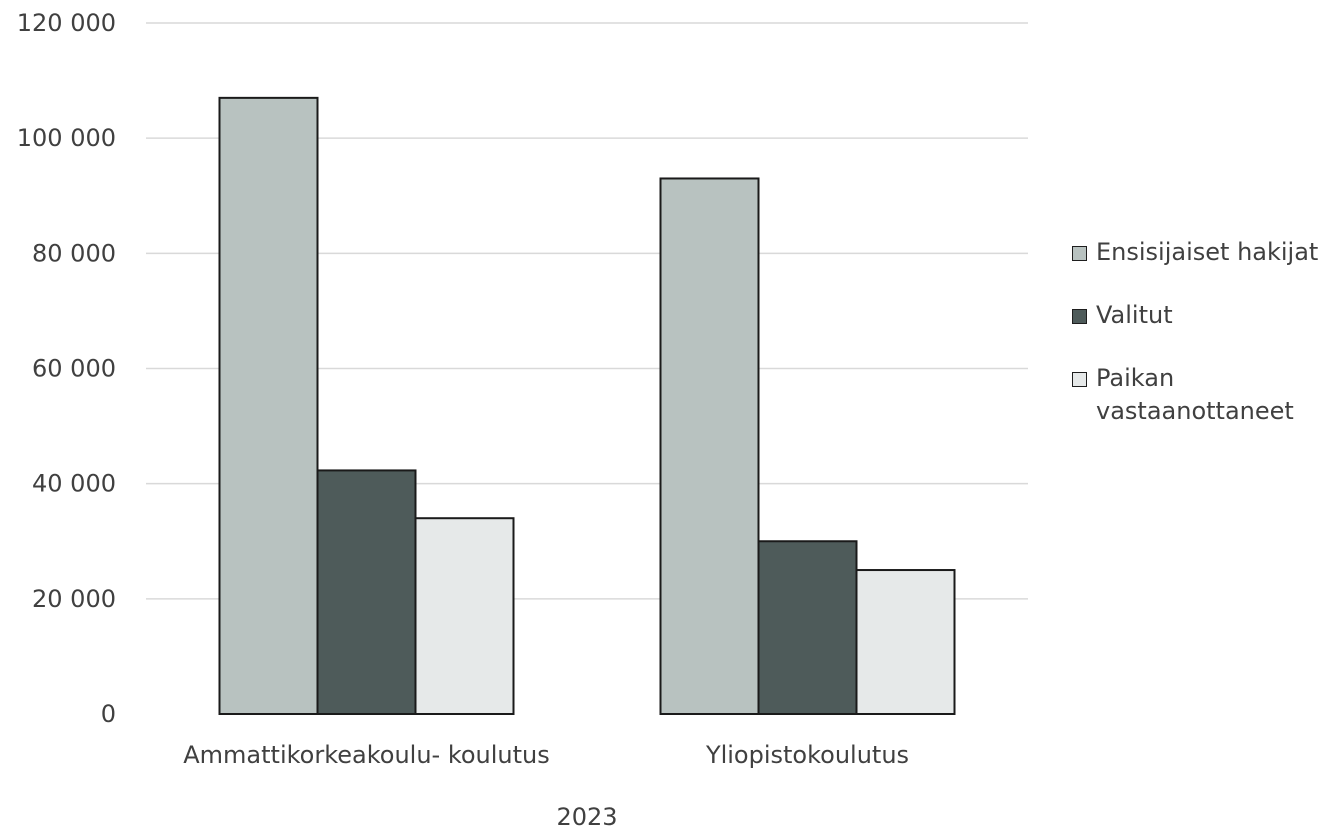 This screenshot has height=829, width=1338. I want to click on y-tick-label: 0, so click(108, 714).